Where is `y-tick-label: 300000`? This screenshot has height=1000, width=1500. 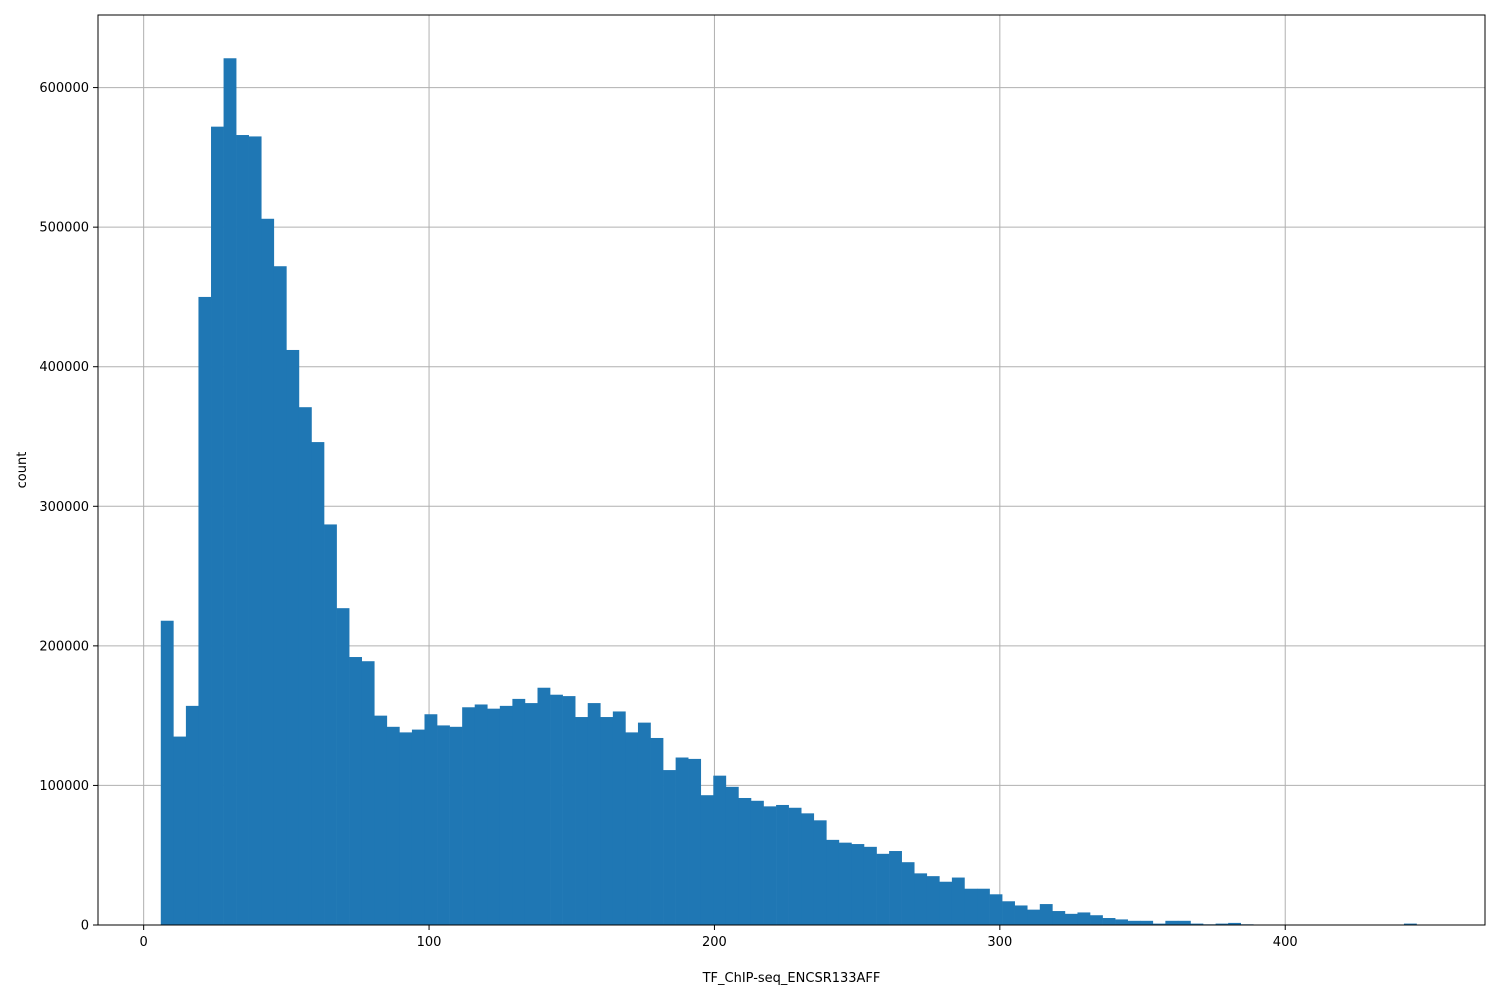
y-tick-label: 300000 is located at coordinates (64, 507).